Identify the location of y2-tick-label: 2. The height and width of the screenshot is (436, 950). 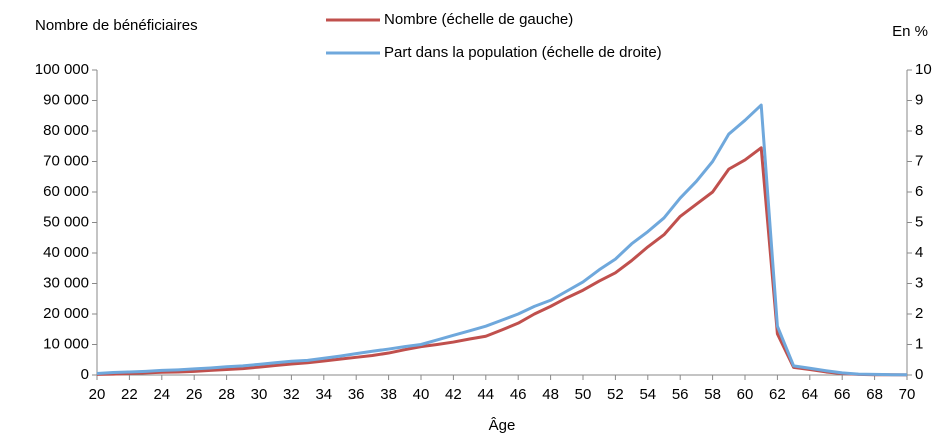
(919, 313).